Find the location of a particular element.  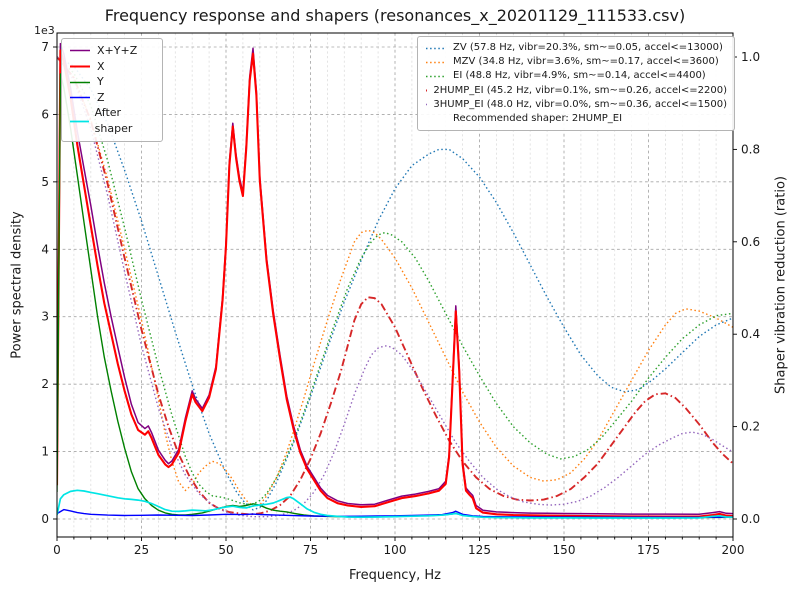

legend-recommended-note: Recommended shaper: 2HUMP_EI is located at coordinates (590, 119).